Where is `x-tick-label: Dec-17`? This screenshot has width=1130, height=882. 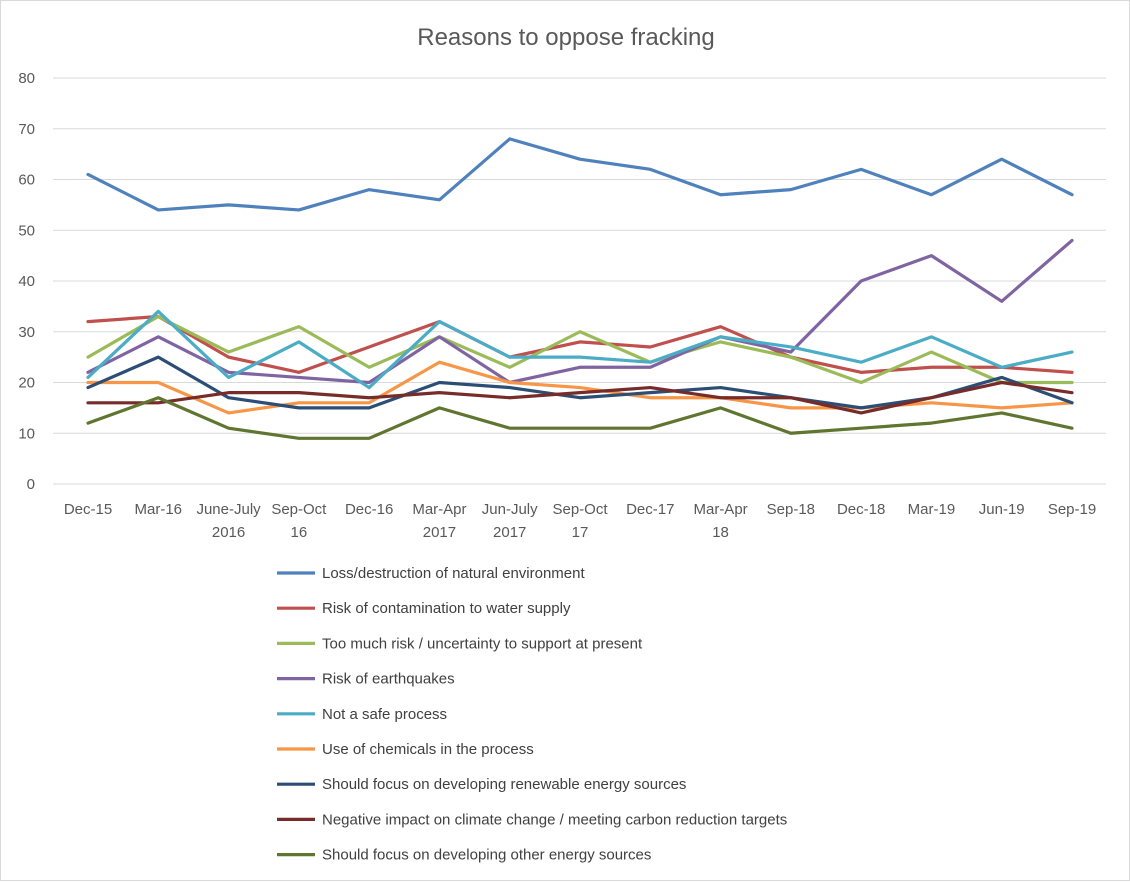 x-tick-label: Dec-17 is located at coordinates (650, 509).